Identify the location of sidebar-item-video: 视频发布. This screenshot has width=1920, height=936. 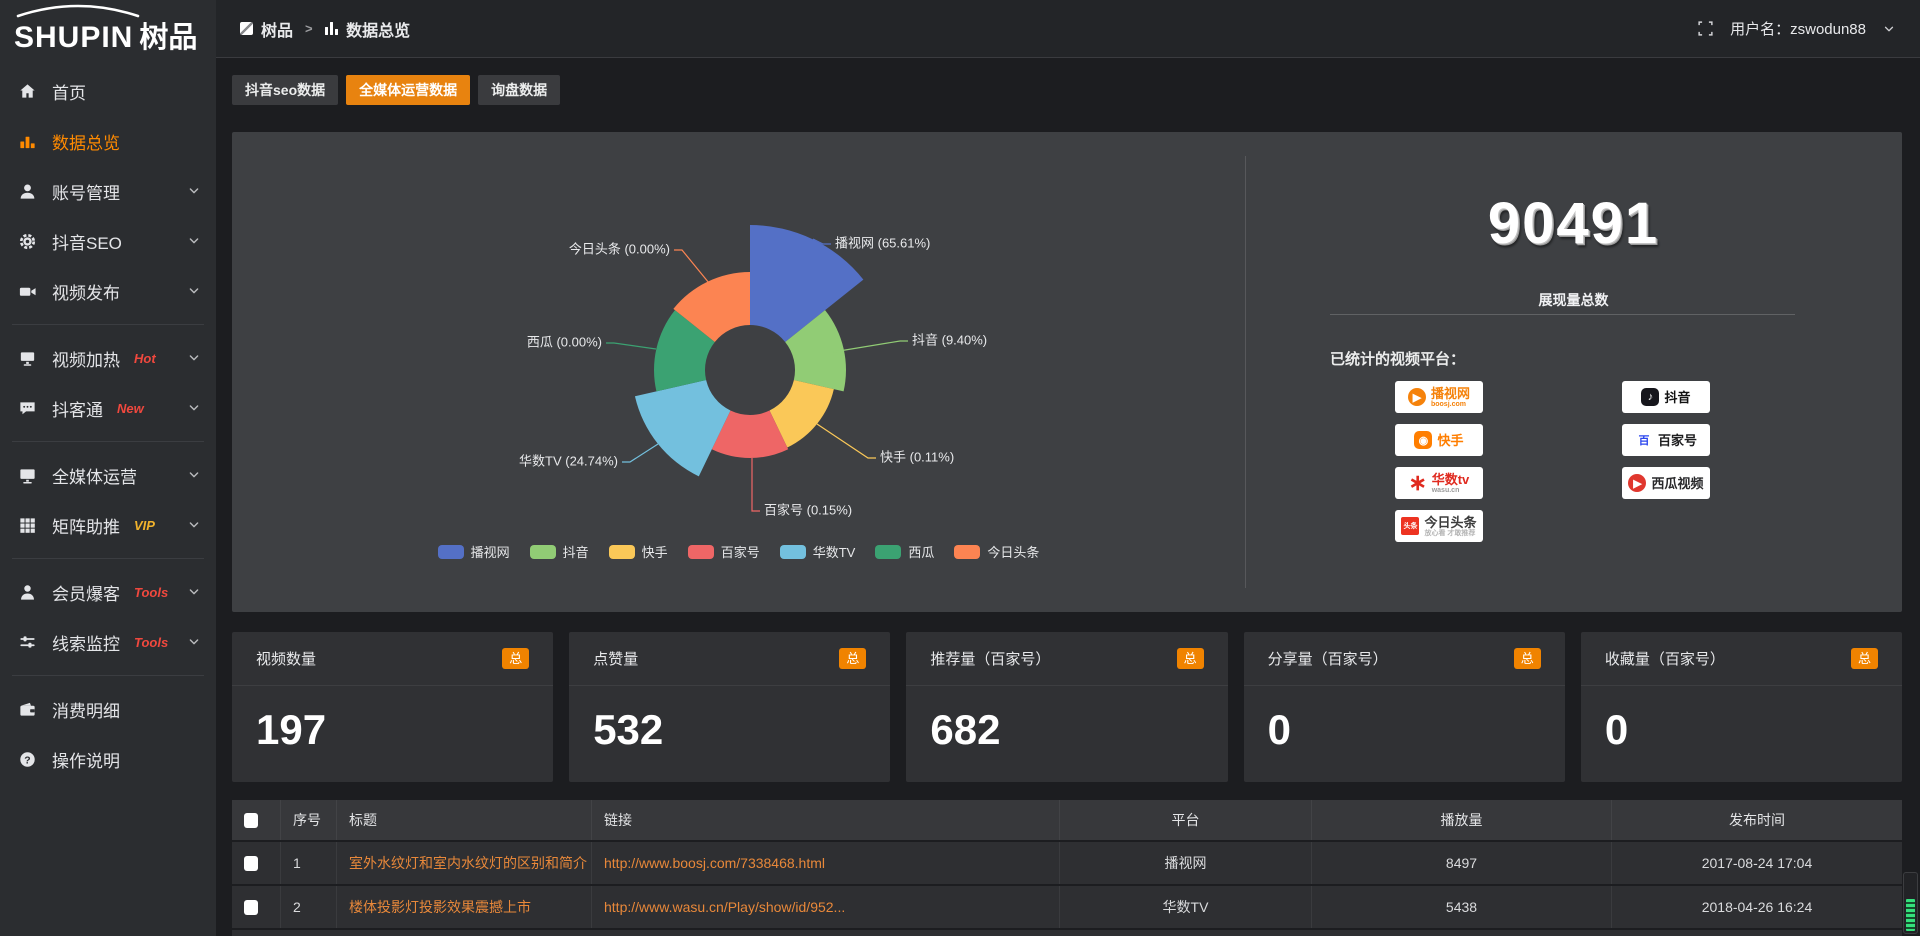
(108, 291).